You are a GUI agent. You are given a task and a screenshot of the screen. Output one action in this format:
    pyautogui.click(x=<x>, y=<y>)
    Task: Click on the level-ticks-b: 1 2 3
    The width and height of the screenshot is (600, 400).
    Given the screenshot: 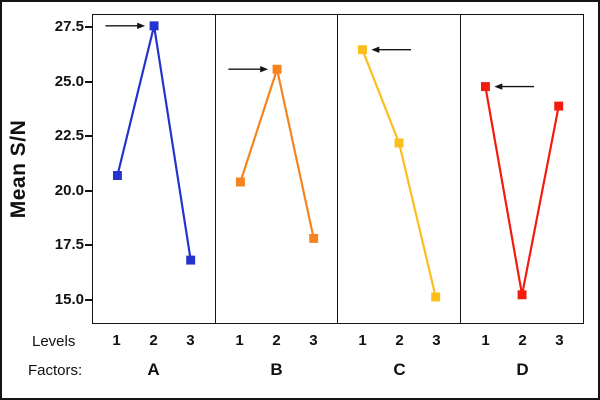 What is the action you would take?
    pyautogui.click(x=276, y=342)
    